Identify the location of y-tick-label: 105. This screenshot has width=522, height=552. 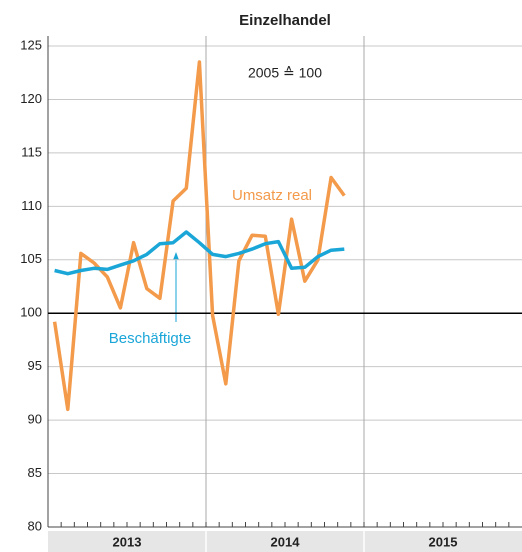
(31, 258).